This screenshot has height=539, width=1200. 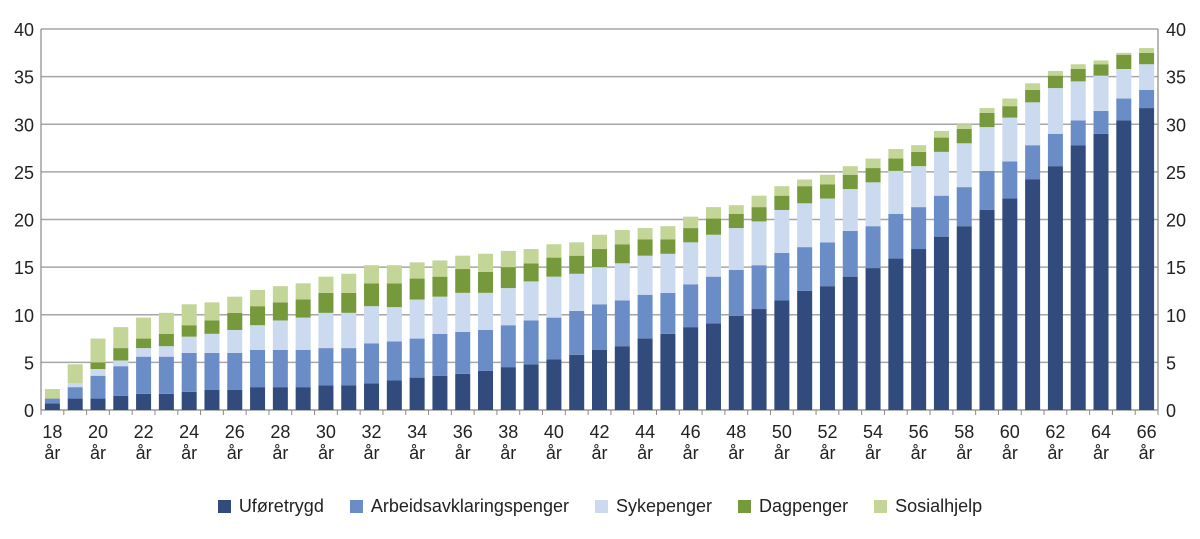 I want to click on legend-item: Dagpenger, so click(x=793, y=506).